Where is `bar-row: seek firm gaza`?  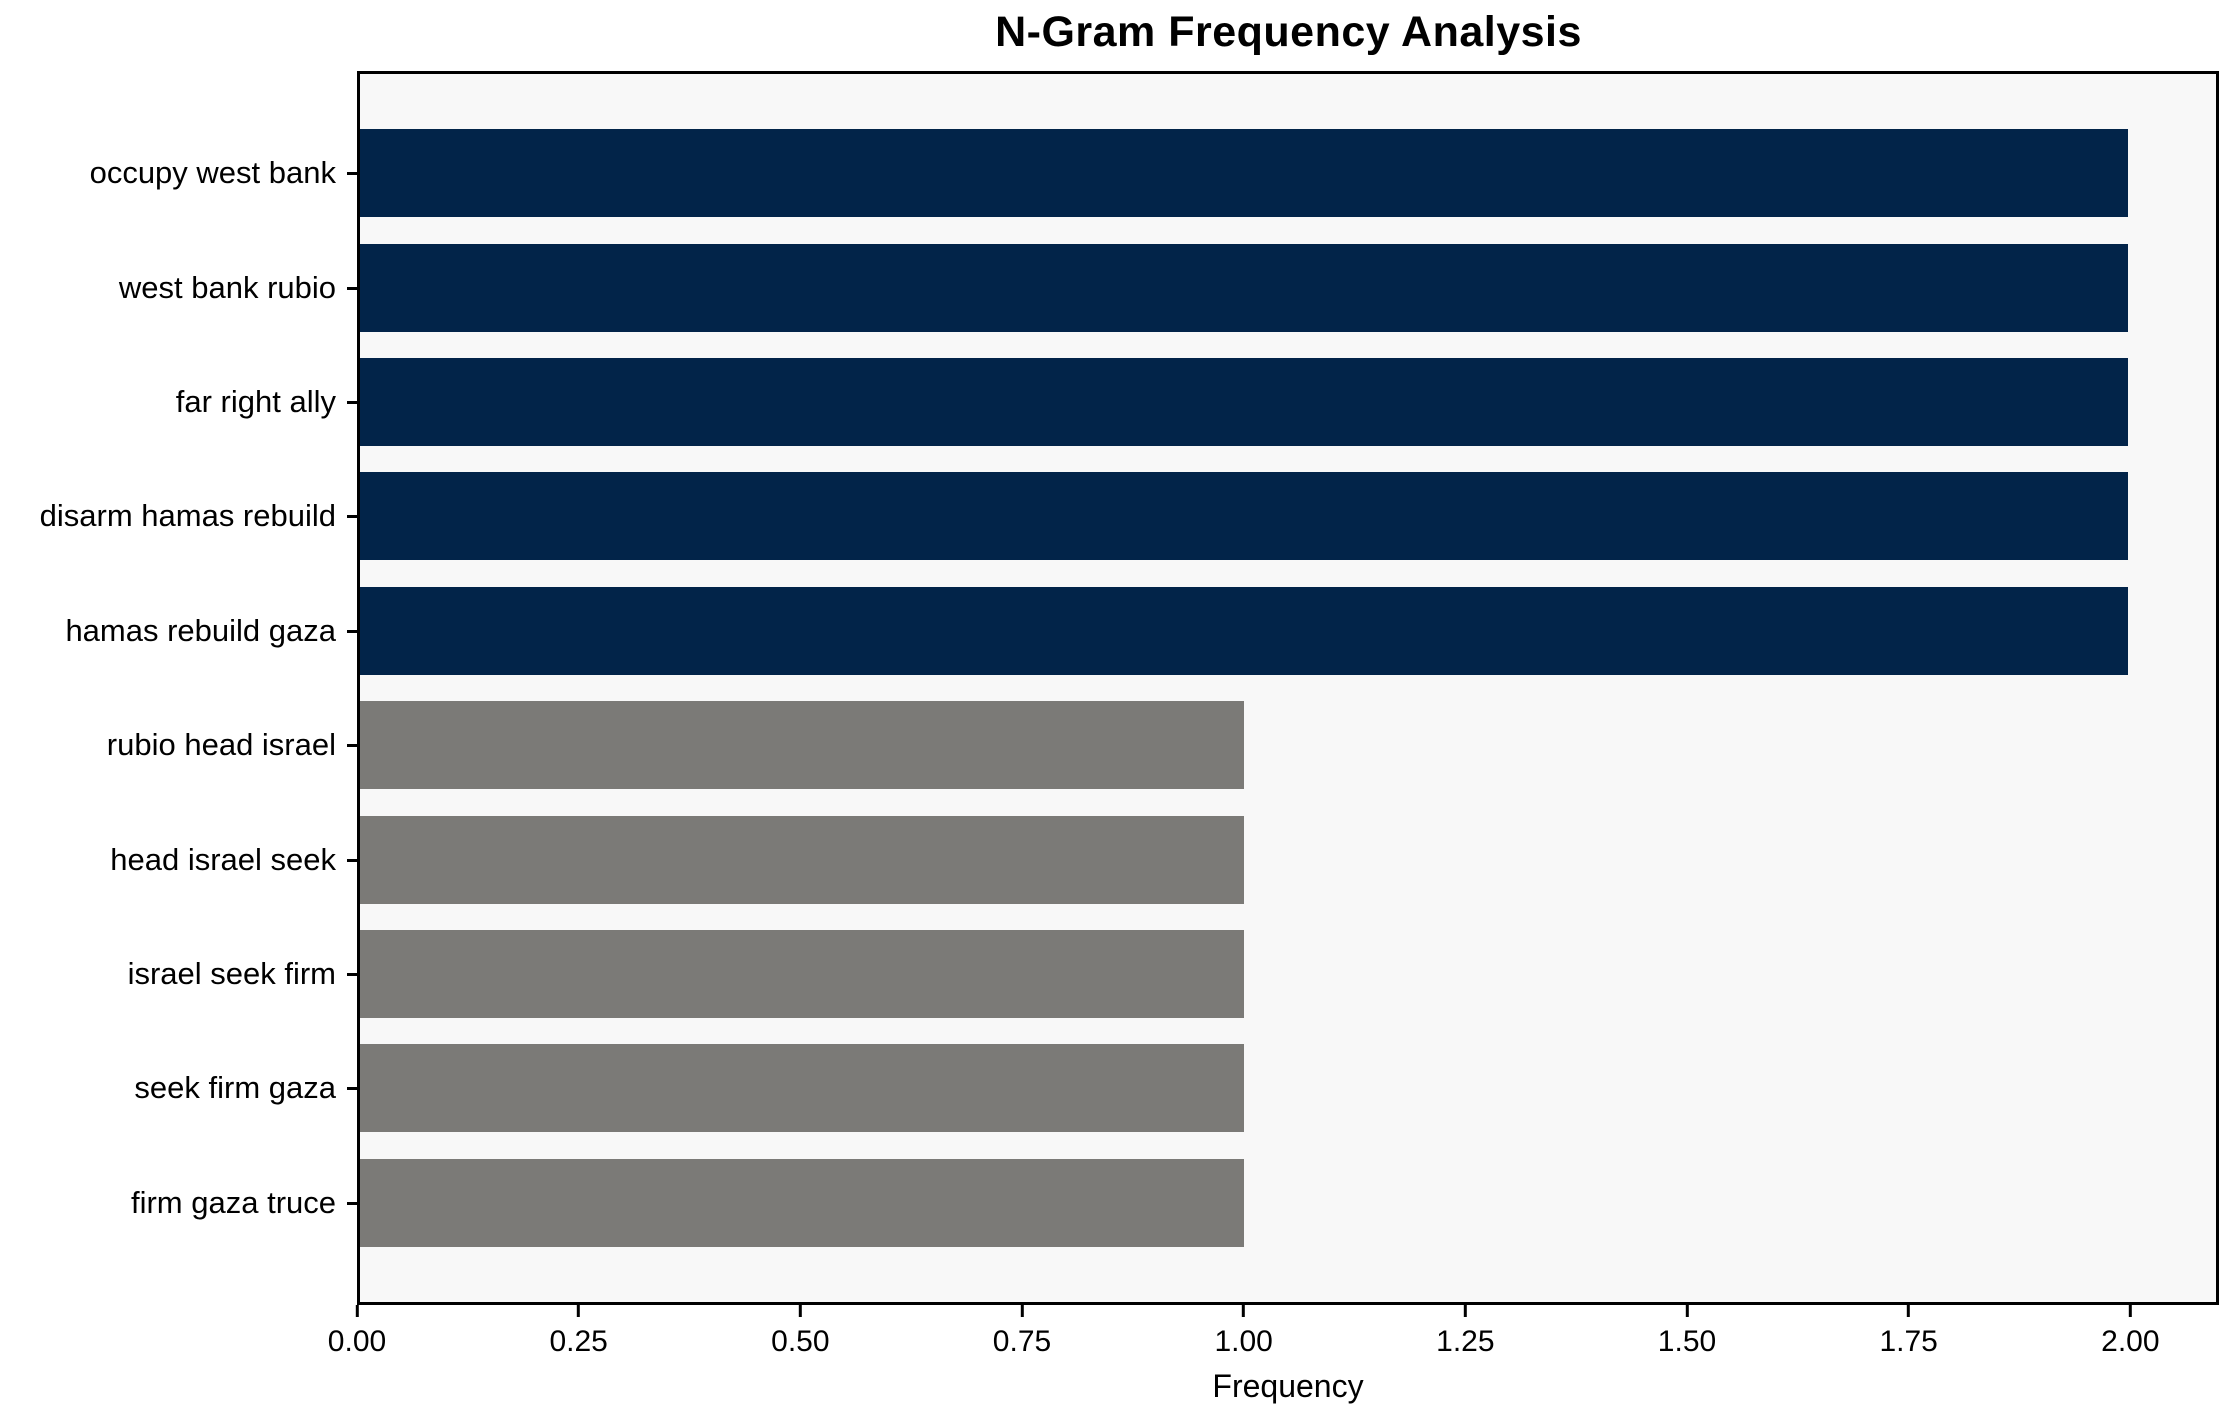
bar-row: seek firm gaza is located at coordinates (1175, 1088).